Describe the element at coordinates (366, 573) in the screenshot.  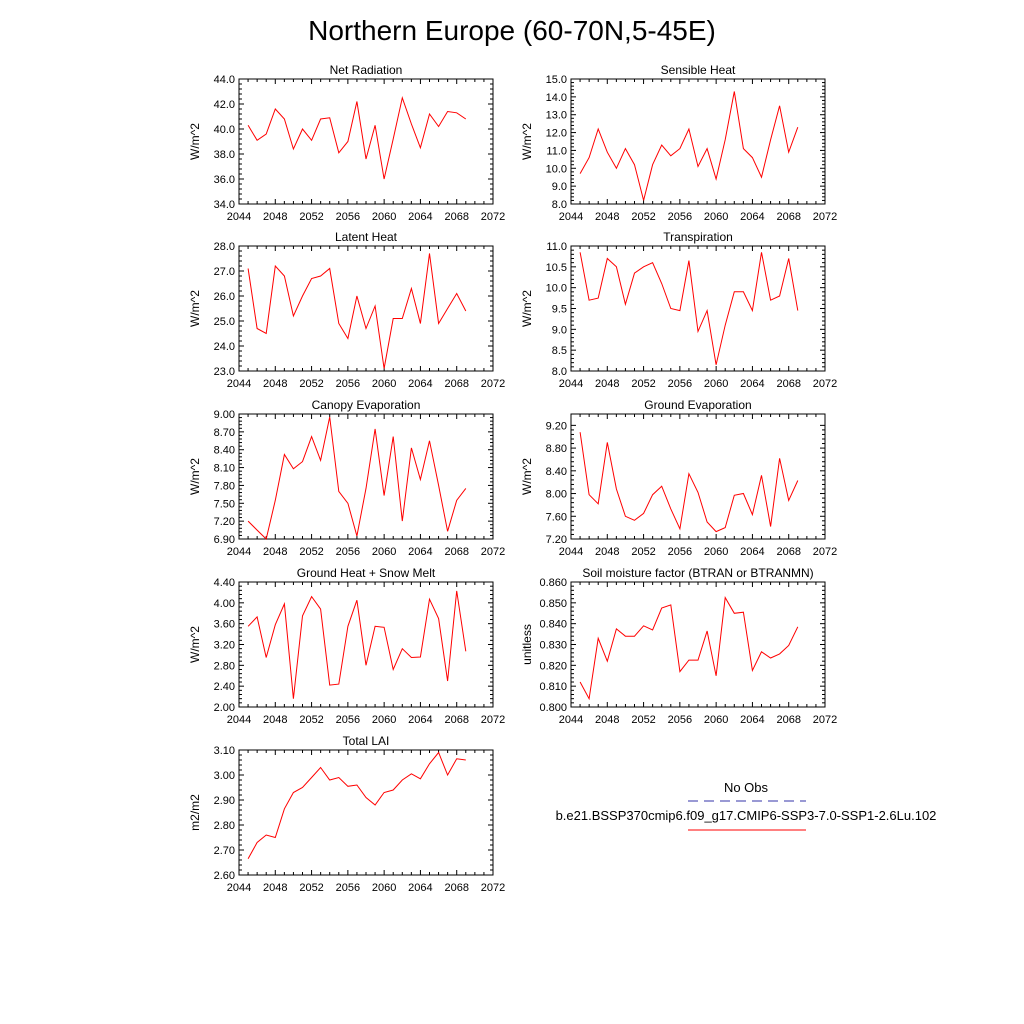
I see `panel-title: Ground Heat + Snow Melt` at that location.